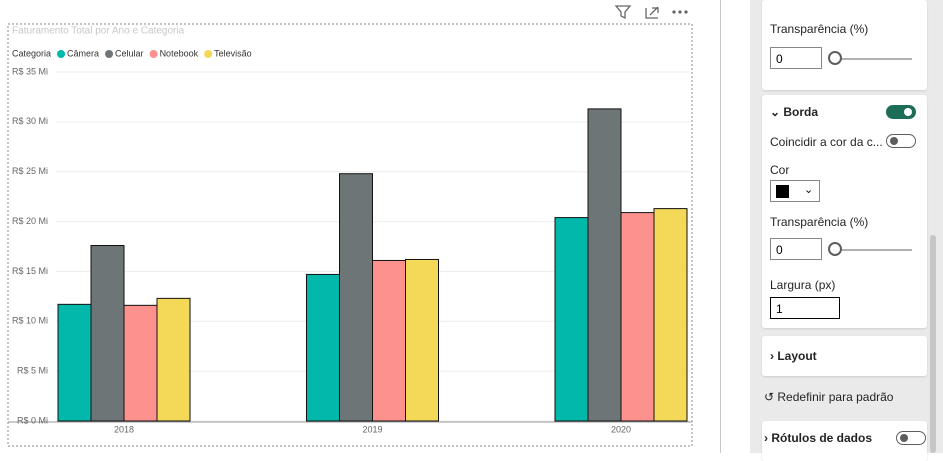 This screenshot has width=943, height=461. What do you see at coordinates (32, 420) in the screenshot?
I see `y-tick-label: R$ 0 Mi` at bounding box center [32, 420].